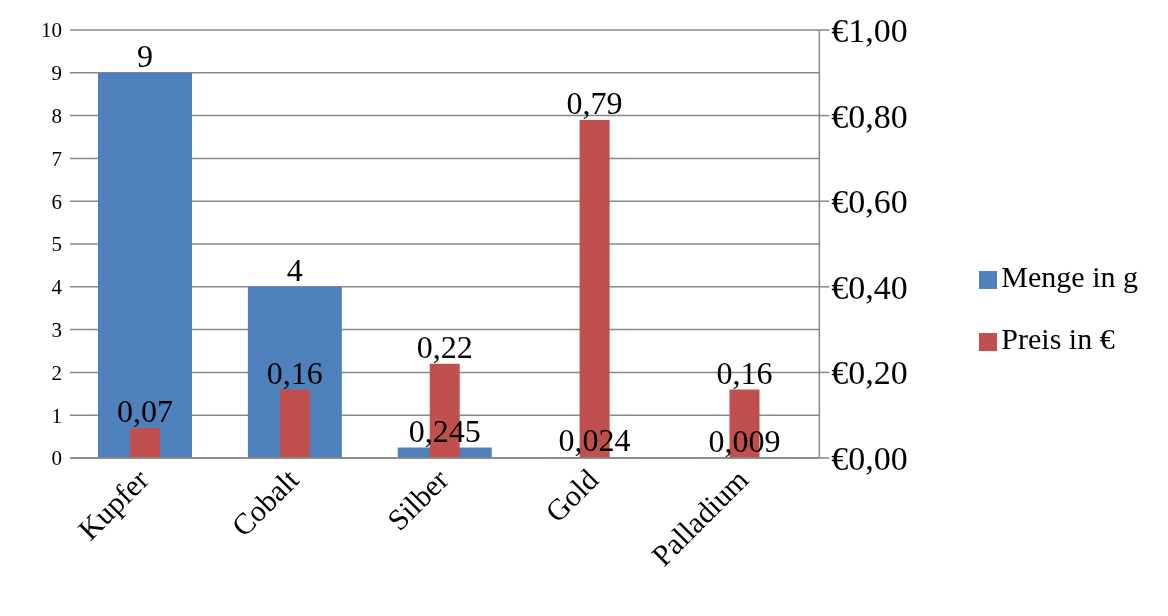 The height and width of the screenshot is (616, 1168). What do you see at coordinates (56, 244) in the screenshot?
I see `y-tick-label: 5` at bounding box center [56, 244].